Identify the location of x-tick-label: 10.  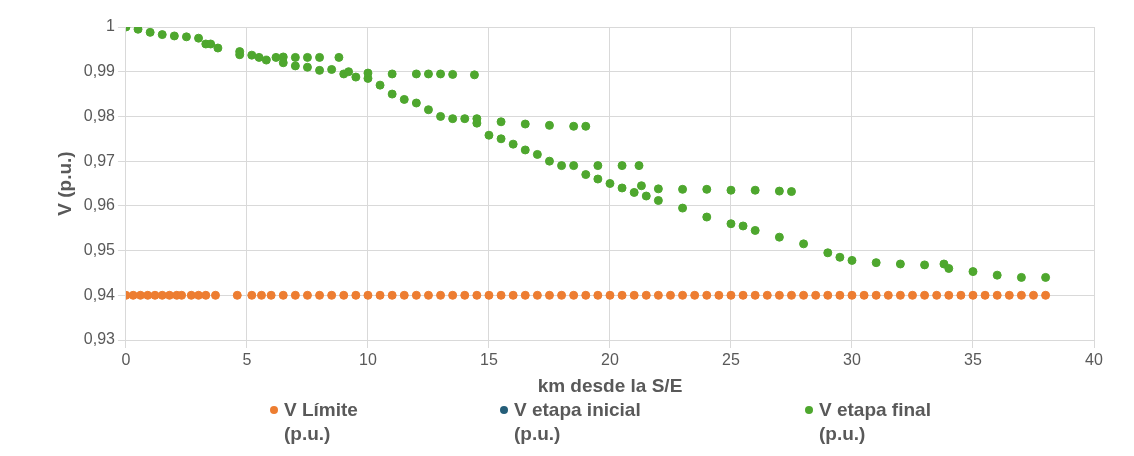
(368, 360).